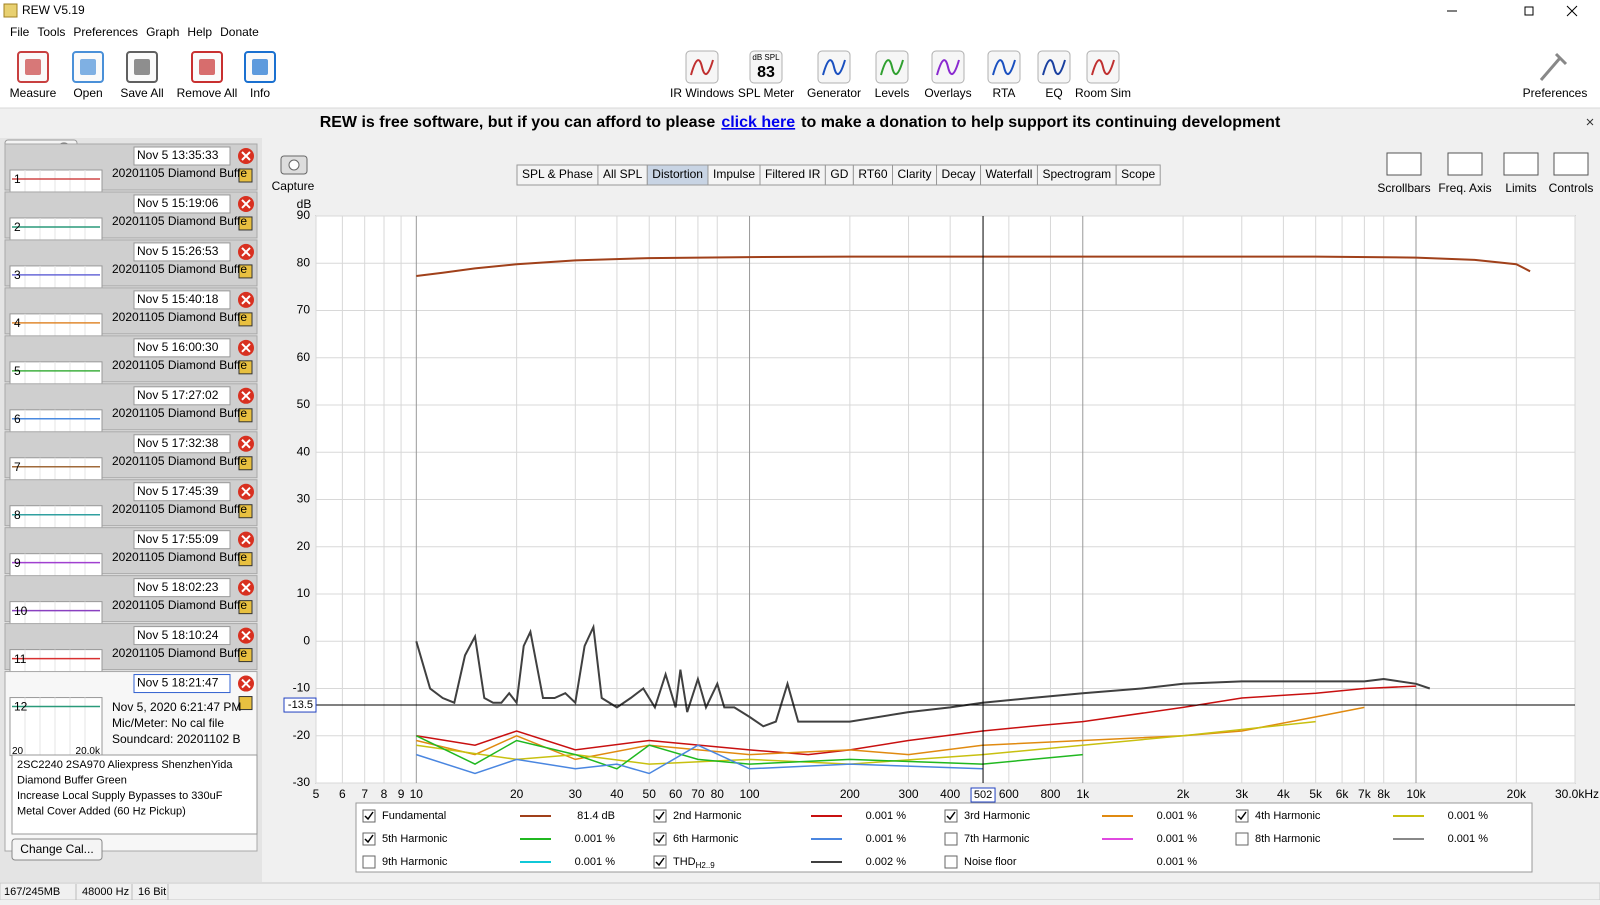 The width and height of the screenshot is (1600, 905). Describe the element at coordinates (20, 32) in the screenshot. I see `menu-item: File` at that location.